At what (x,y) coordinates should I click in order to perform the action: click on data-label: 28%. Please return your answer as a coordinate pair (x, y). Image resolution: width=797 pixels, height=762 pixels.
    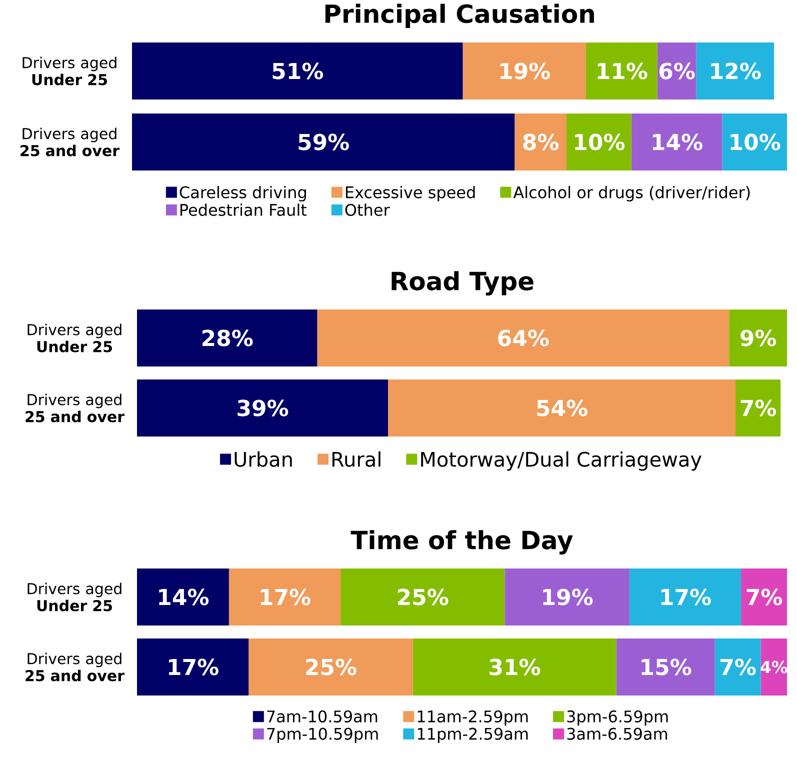
    Looking at the image, I should click on (227, 338).